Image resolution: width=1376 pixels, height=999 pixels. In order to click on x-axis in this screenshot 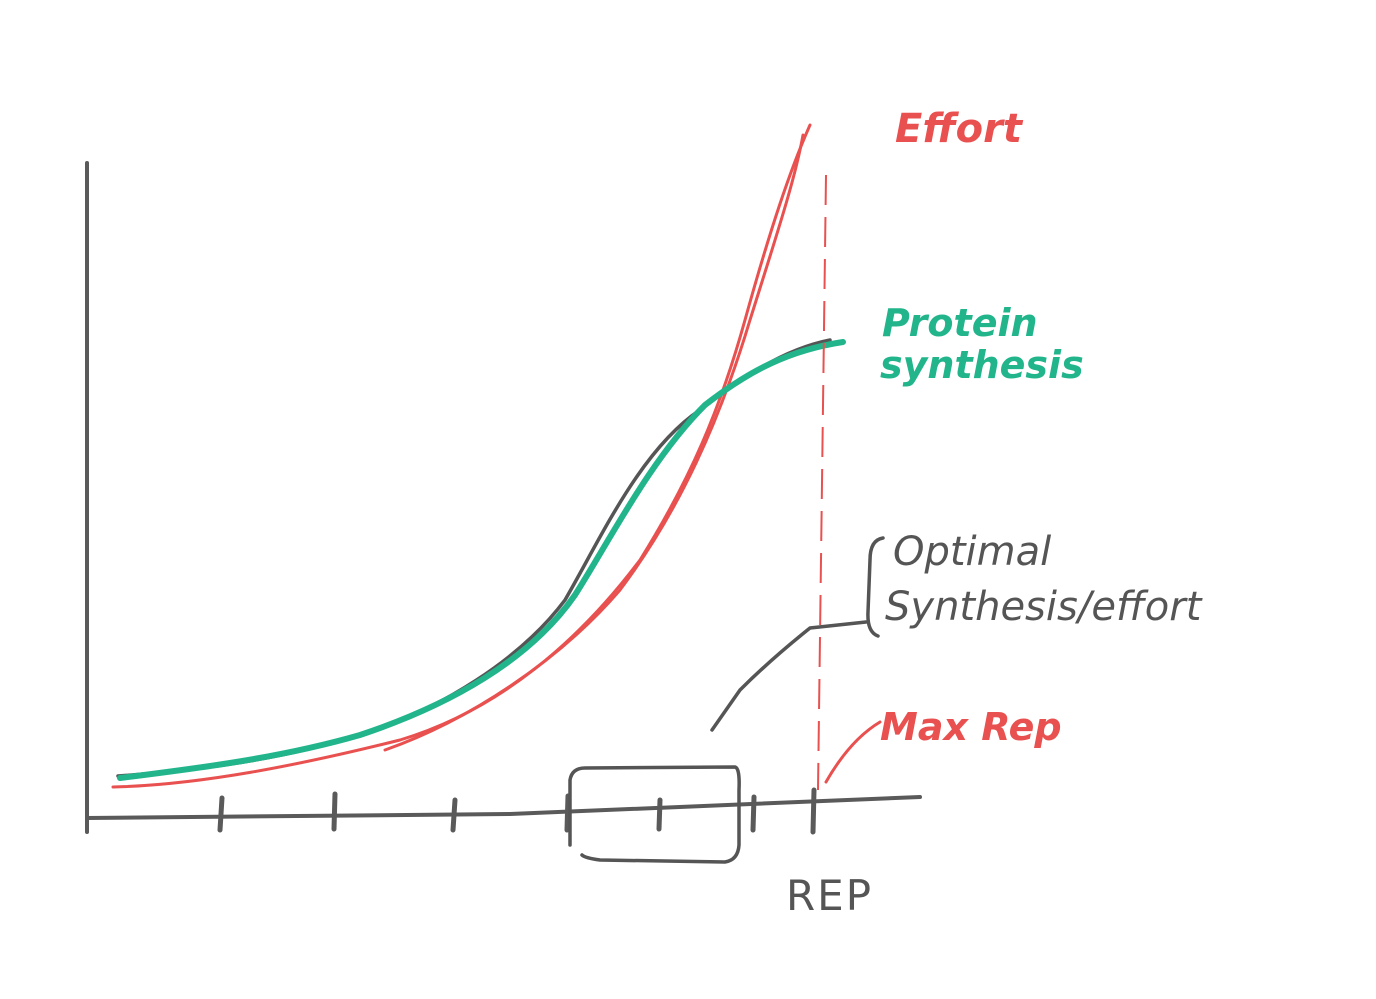, I will do `click(503, 807)`.